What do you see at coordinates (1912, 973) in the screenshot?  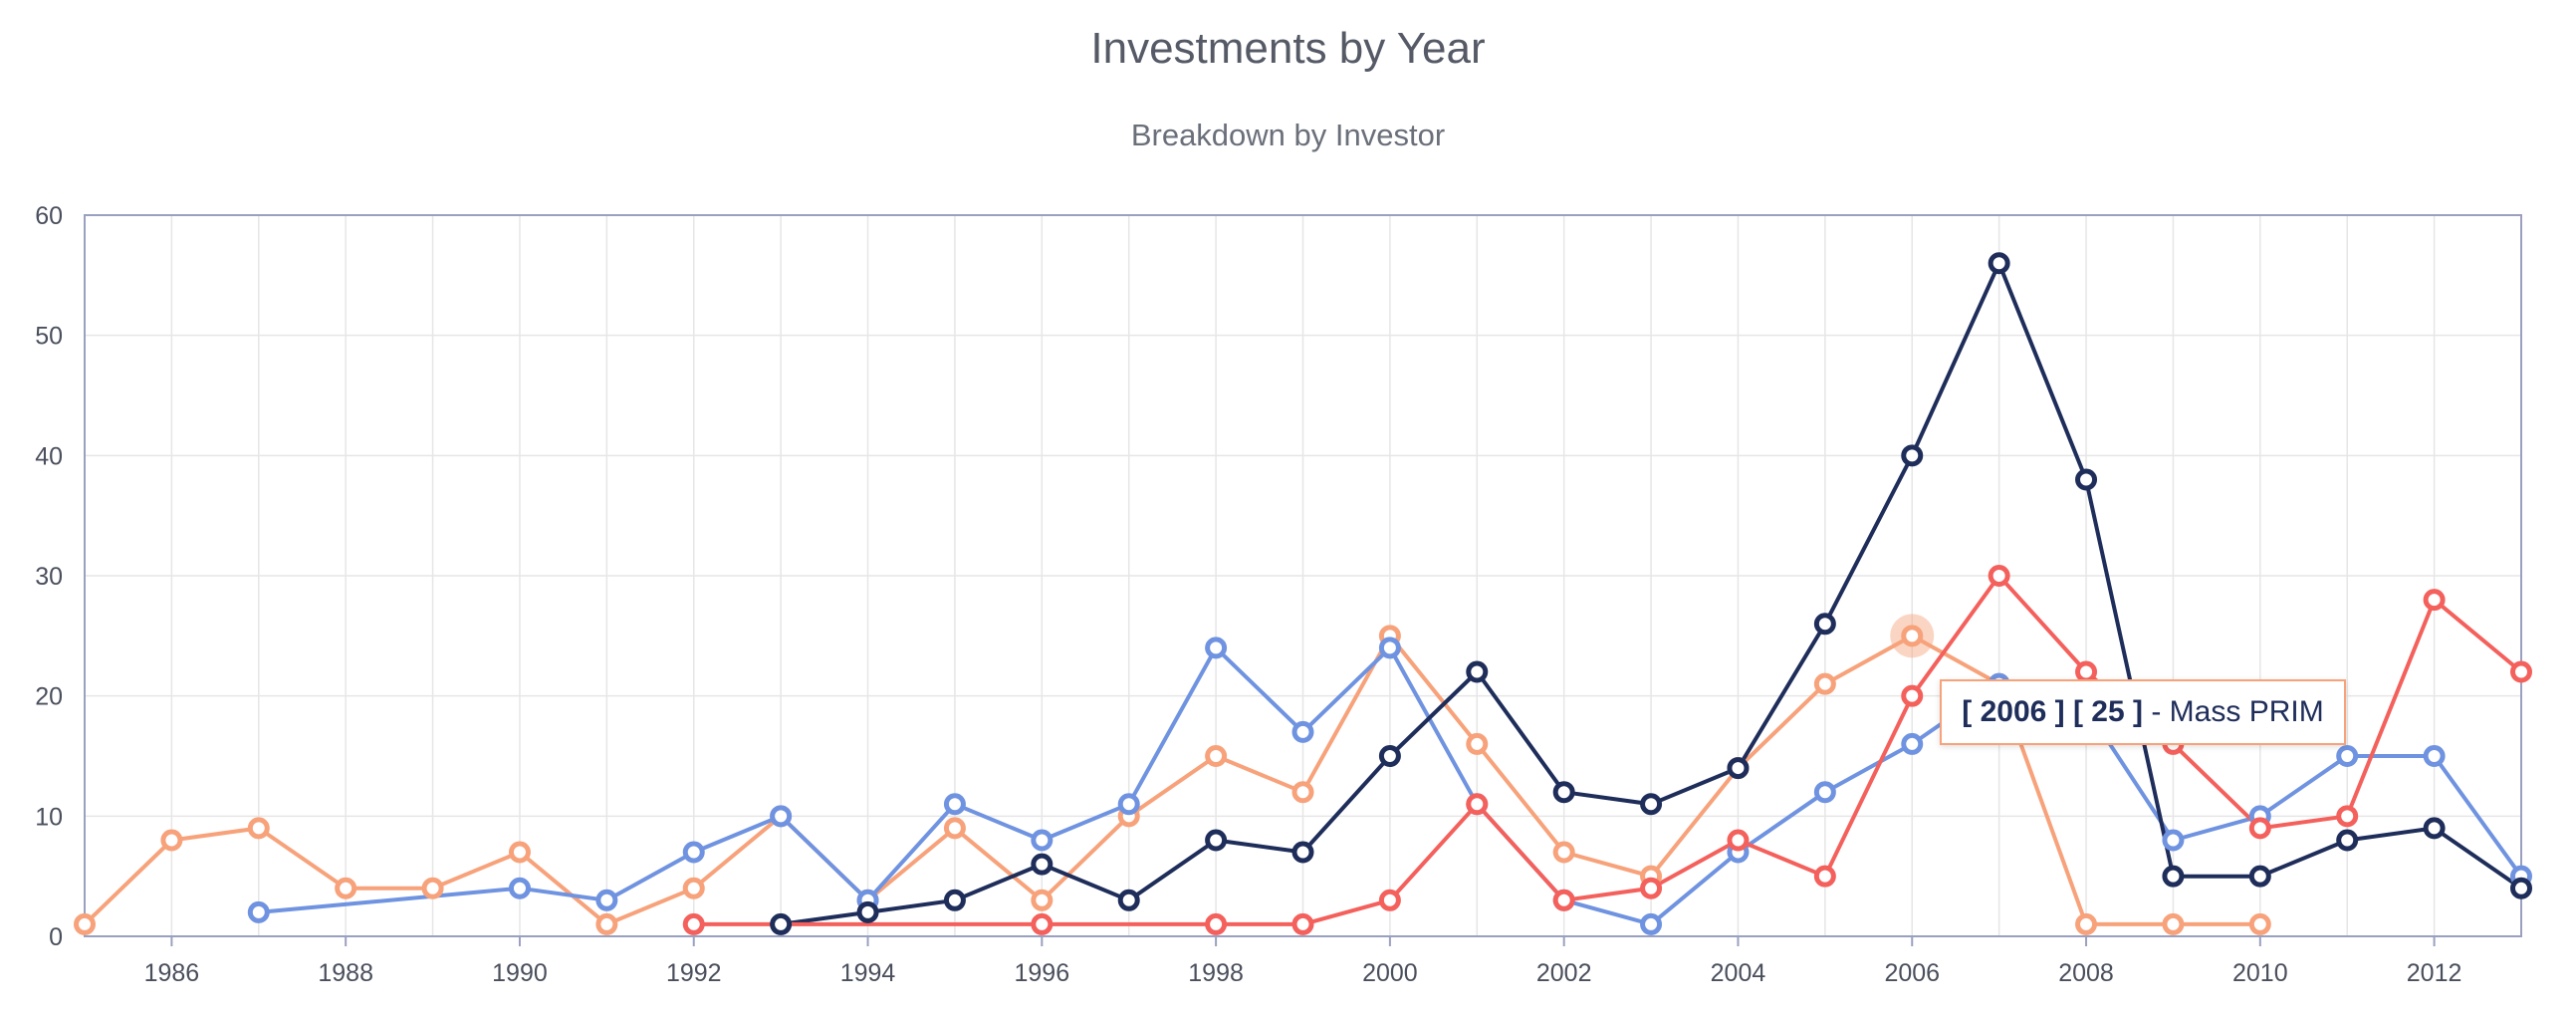 I see `x-tick-label: 2006` at bounding box center [1912, 973].